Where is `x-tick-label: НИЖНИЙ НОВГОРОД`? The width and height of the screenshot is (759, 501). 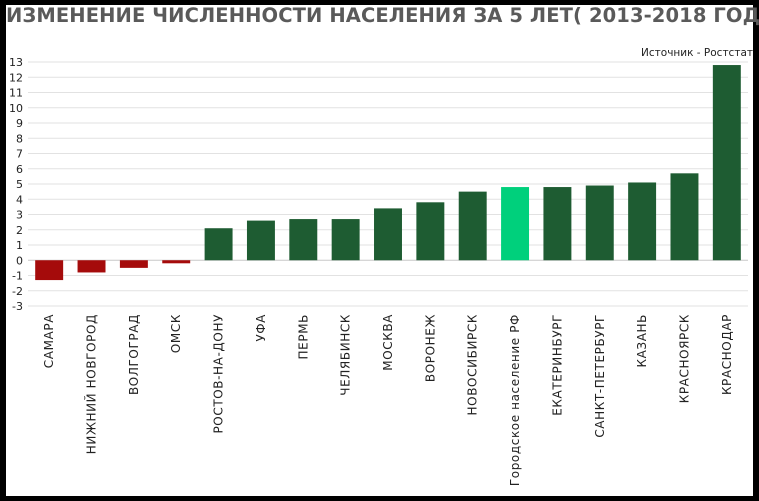 x-tick-label: НИЖНИЙ НОВГОРОД is located at coordinates (91, 384).